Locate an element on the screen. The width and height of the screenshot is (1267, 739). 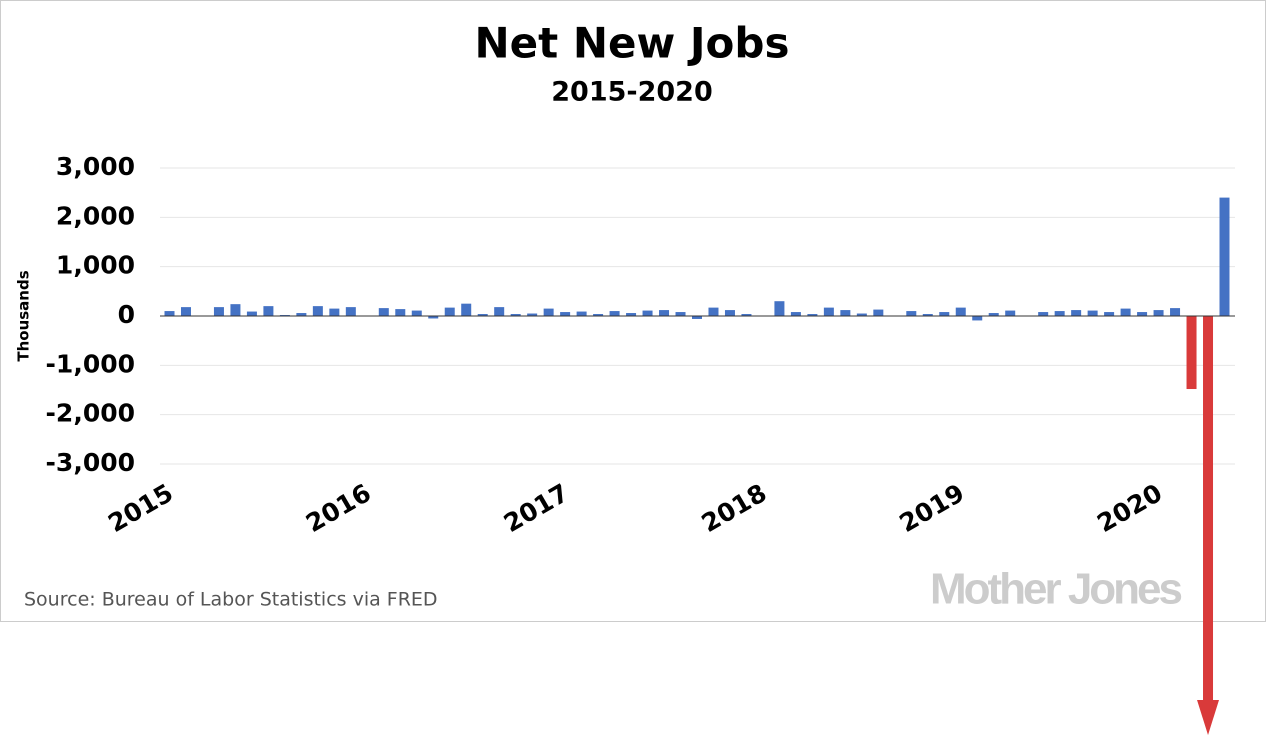
y-tick-label: -3,000 is located at coordinates (90, 462).